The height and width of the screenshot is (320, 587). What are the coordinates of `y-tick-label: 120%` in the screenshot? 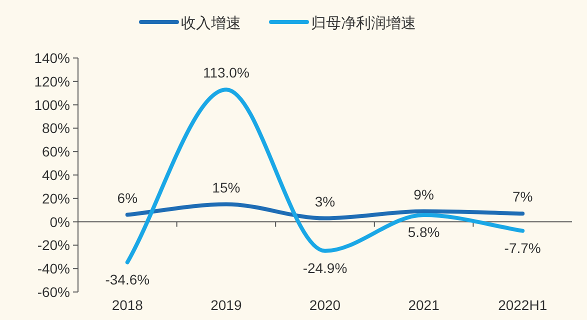 It's located at (52, 81).